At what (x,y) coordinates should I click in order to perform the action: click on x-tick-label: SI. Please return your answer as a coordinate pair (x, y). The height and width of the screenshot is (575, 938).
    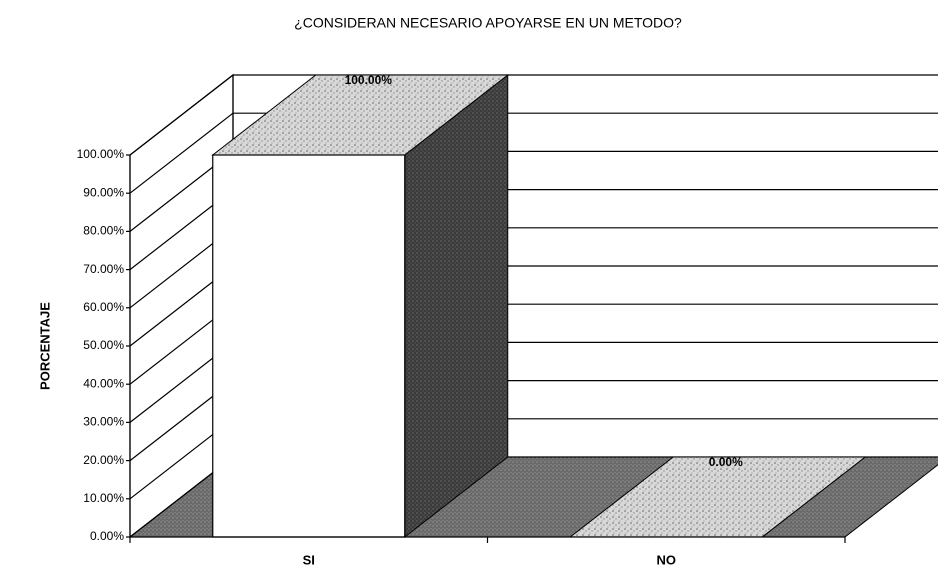
    Looking at the image, I should click on (309, 559).